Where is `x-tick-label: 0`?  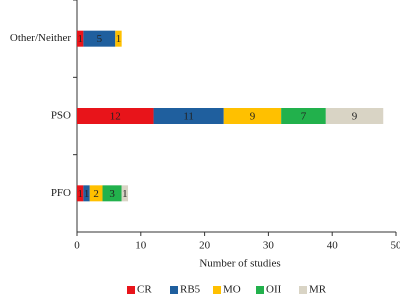 x-tick-label: 0 is located at coordinates (77, 246).